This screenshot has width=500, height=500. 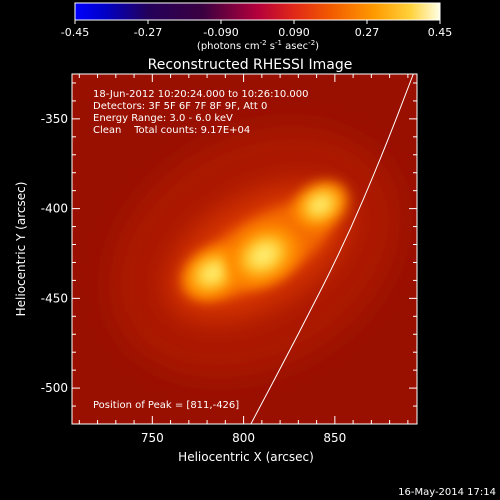 I want to click on x-tick-label: 750, so click(x=152, y=438).